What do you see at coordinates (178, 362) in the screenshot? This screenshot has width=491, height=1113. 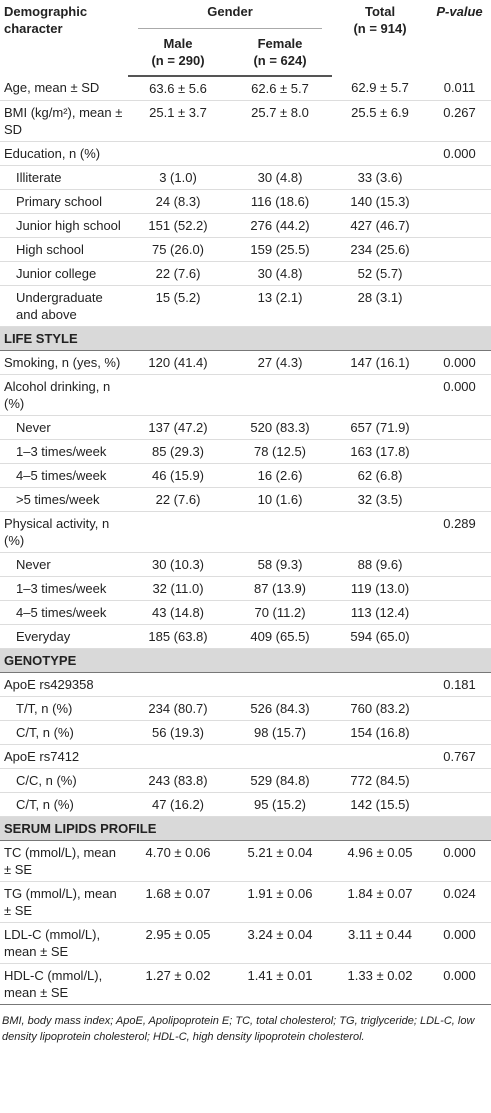 I see `cell: 120 (41.4)` at bounding box center [178, 362].